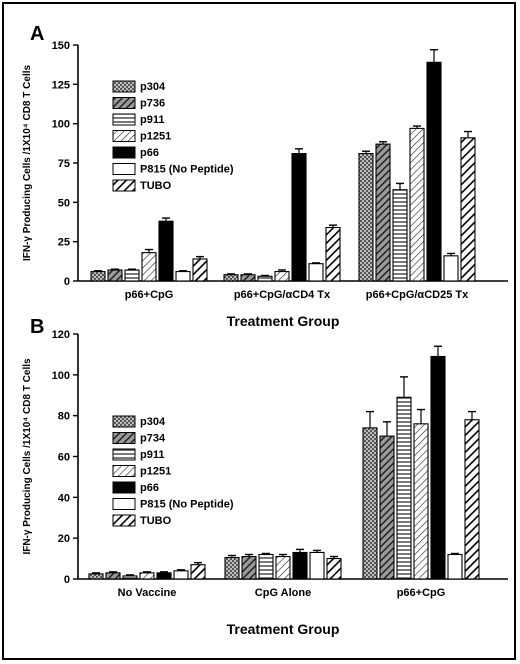  I want to click on panel-a-y-axis-label: IFN-γ Producing Cells /1X10⁴ CD8 T Cells, so click(27, 163).